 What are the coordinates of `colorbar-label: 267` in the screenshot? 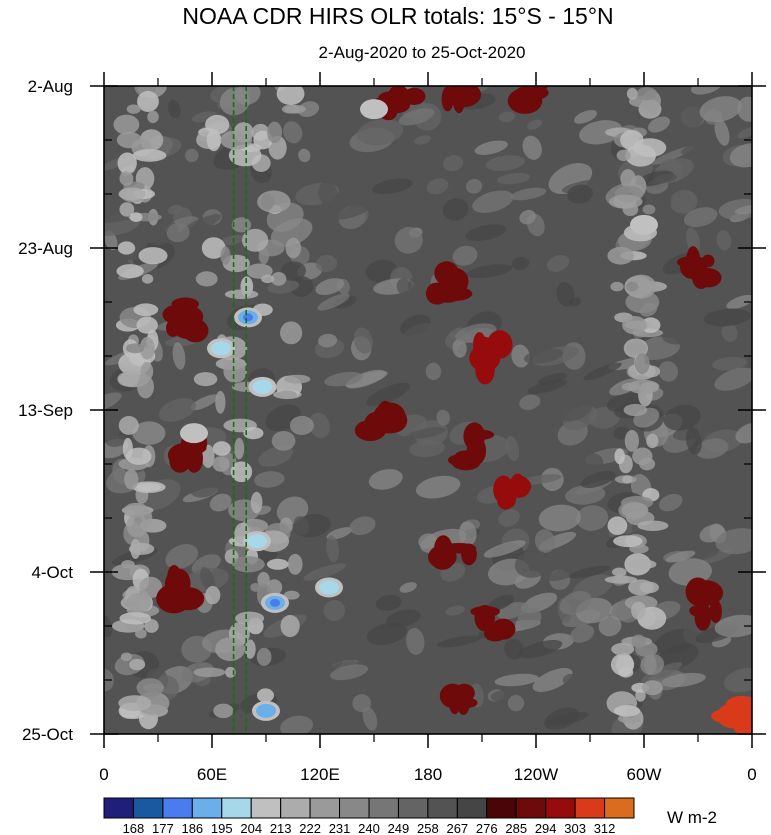 It's located at (457, 828).